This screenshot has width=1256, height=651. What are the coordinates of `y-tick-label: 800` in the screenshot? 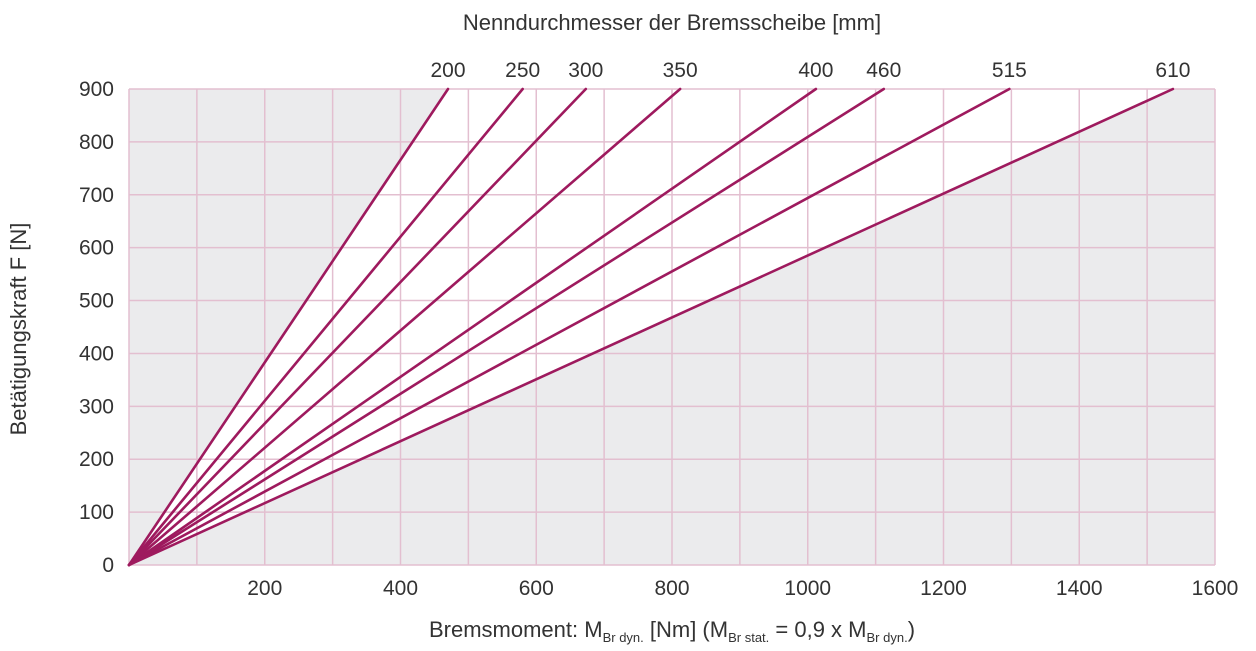 It's located at (96, 142).